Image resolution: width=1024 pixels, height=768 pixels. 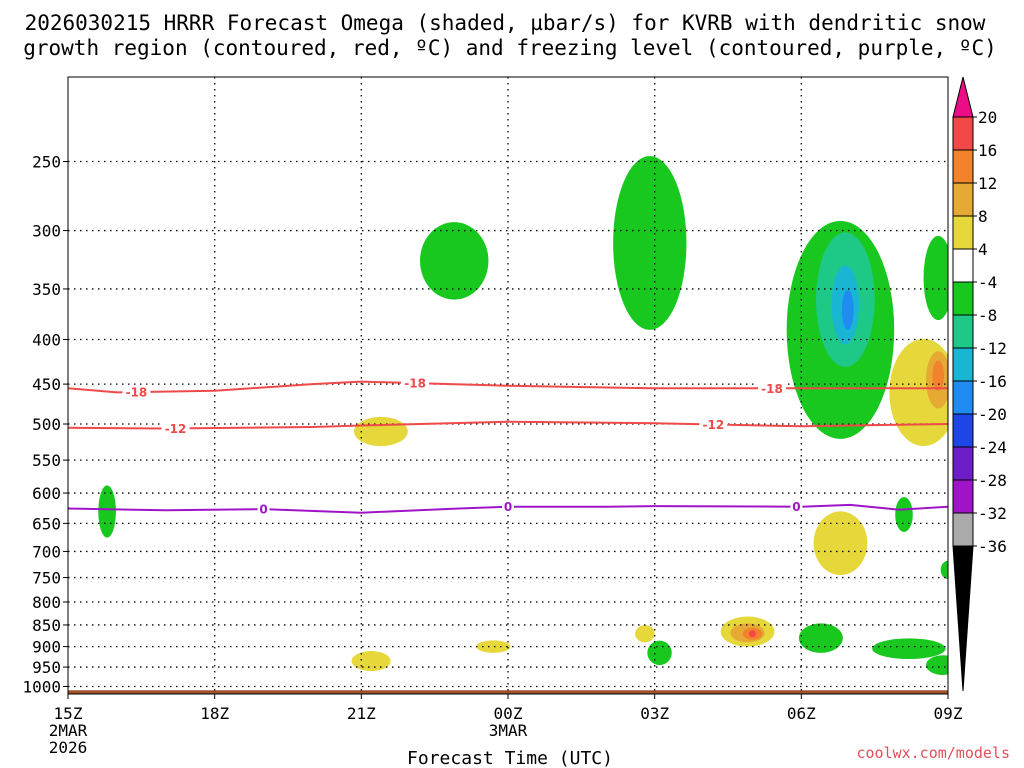 I want to click on y-tick-label-850: 850, so click(x=46, y=625).